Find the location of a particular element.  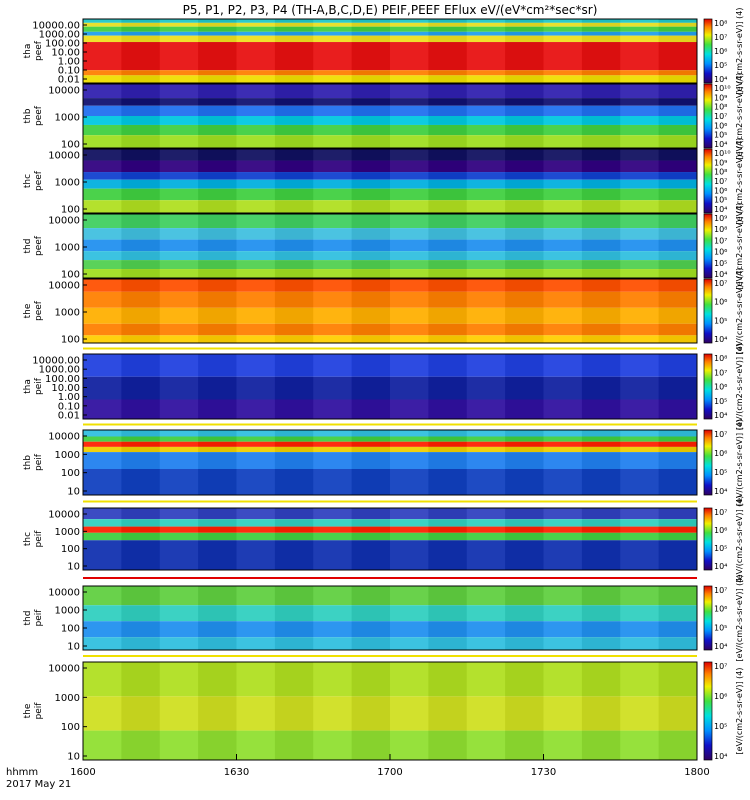

x-tick-label: 1600 is located at coordinates (82, 772).